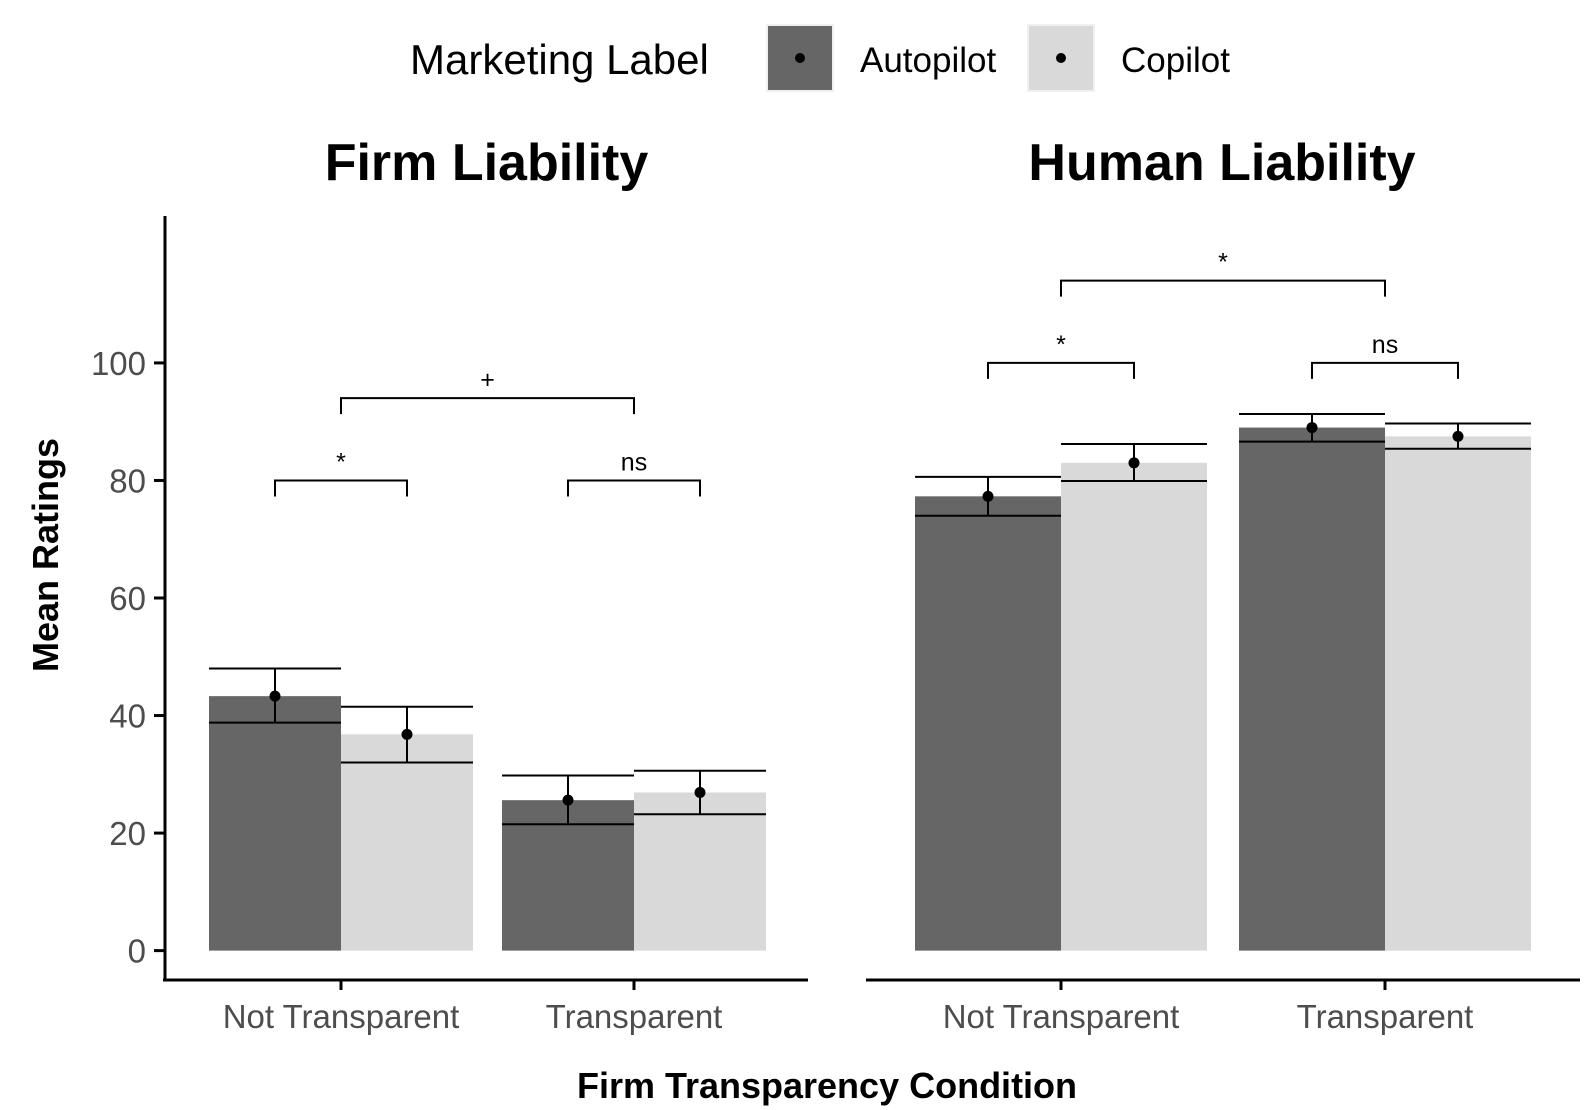 This screenshot has width=1590, height=1110. I want to click on y-tick-label-20: 20, so click(127, 833).